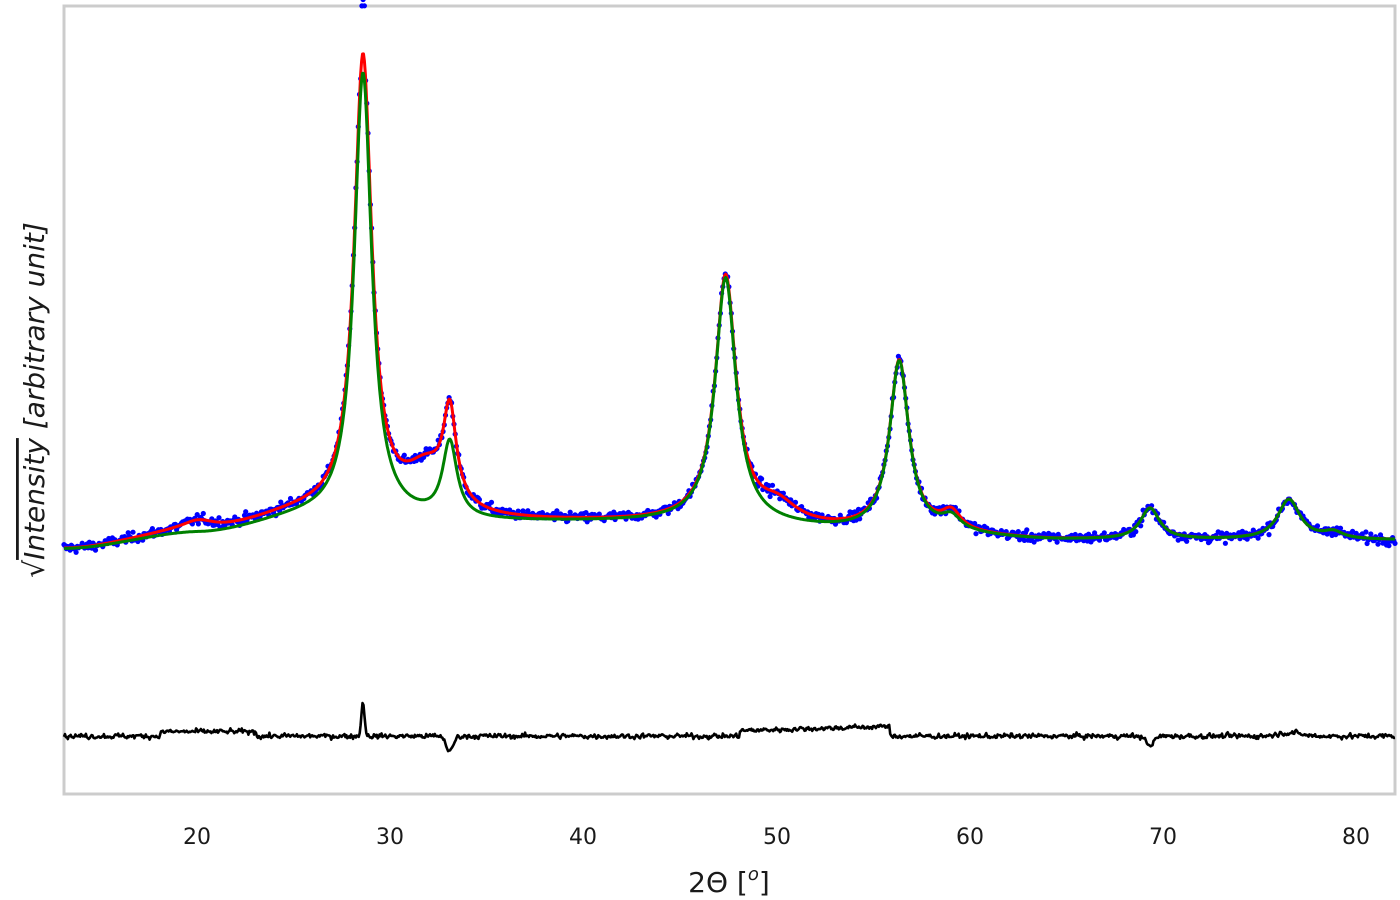 This screenshot has width=1400, height=900. I want to click on residual-line, so click(729, 727).